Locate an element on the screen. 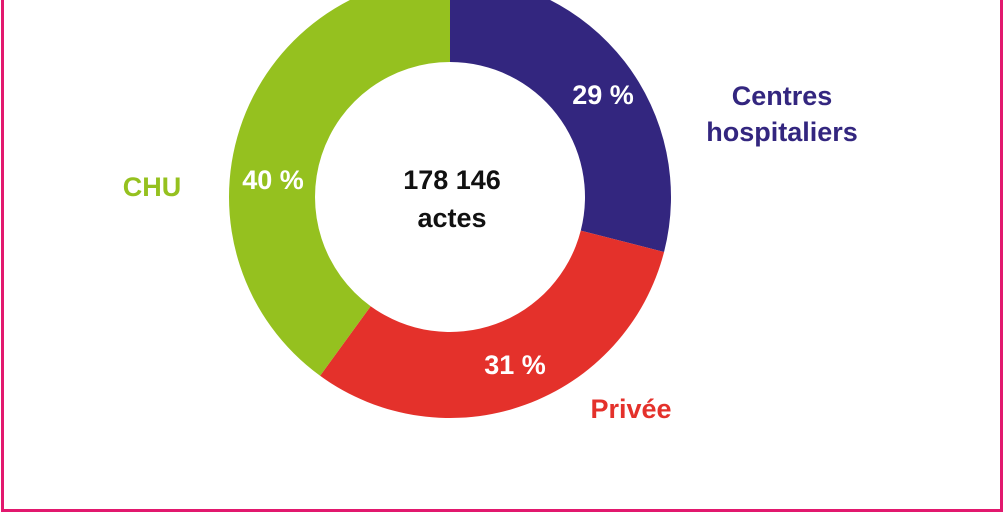 This screenshot has width=1004, height=516. center-text: 178 146 is located at coordinates (452, 180).